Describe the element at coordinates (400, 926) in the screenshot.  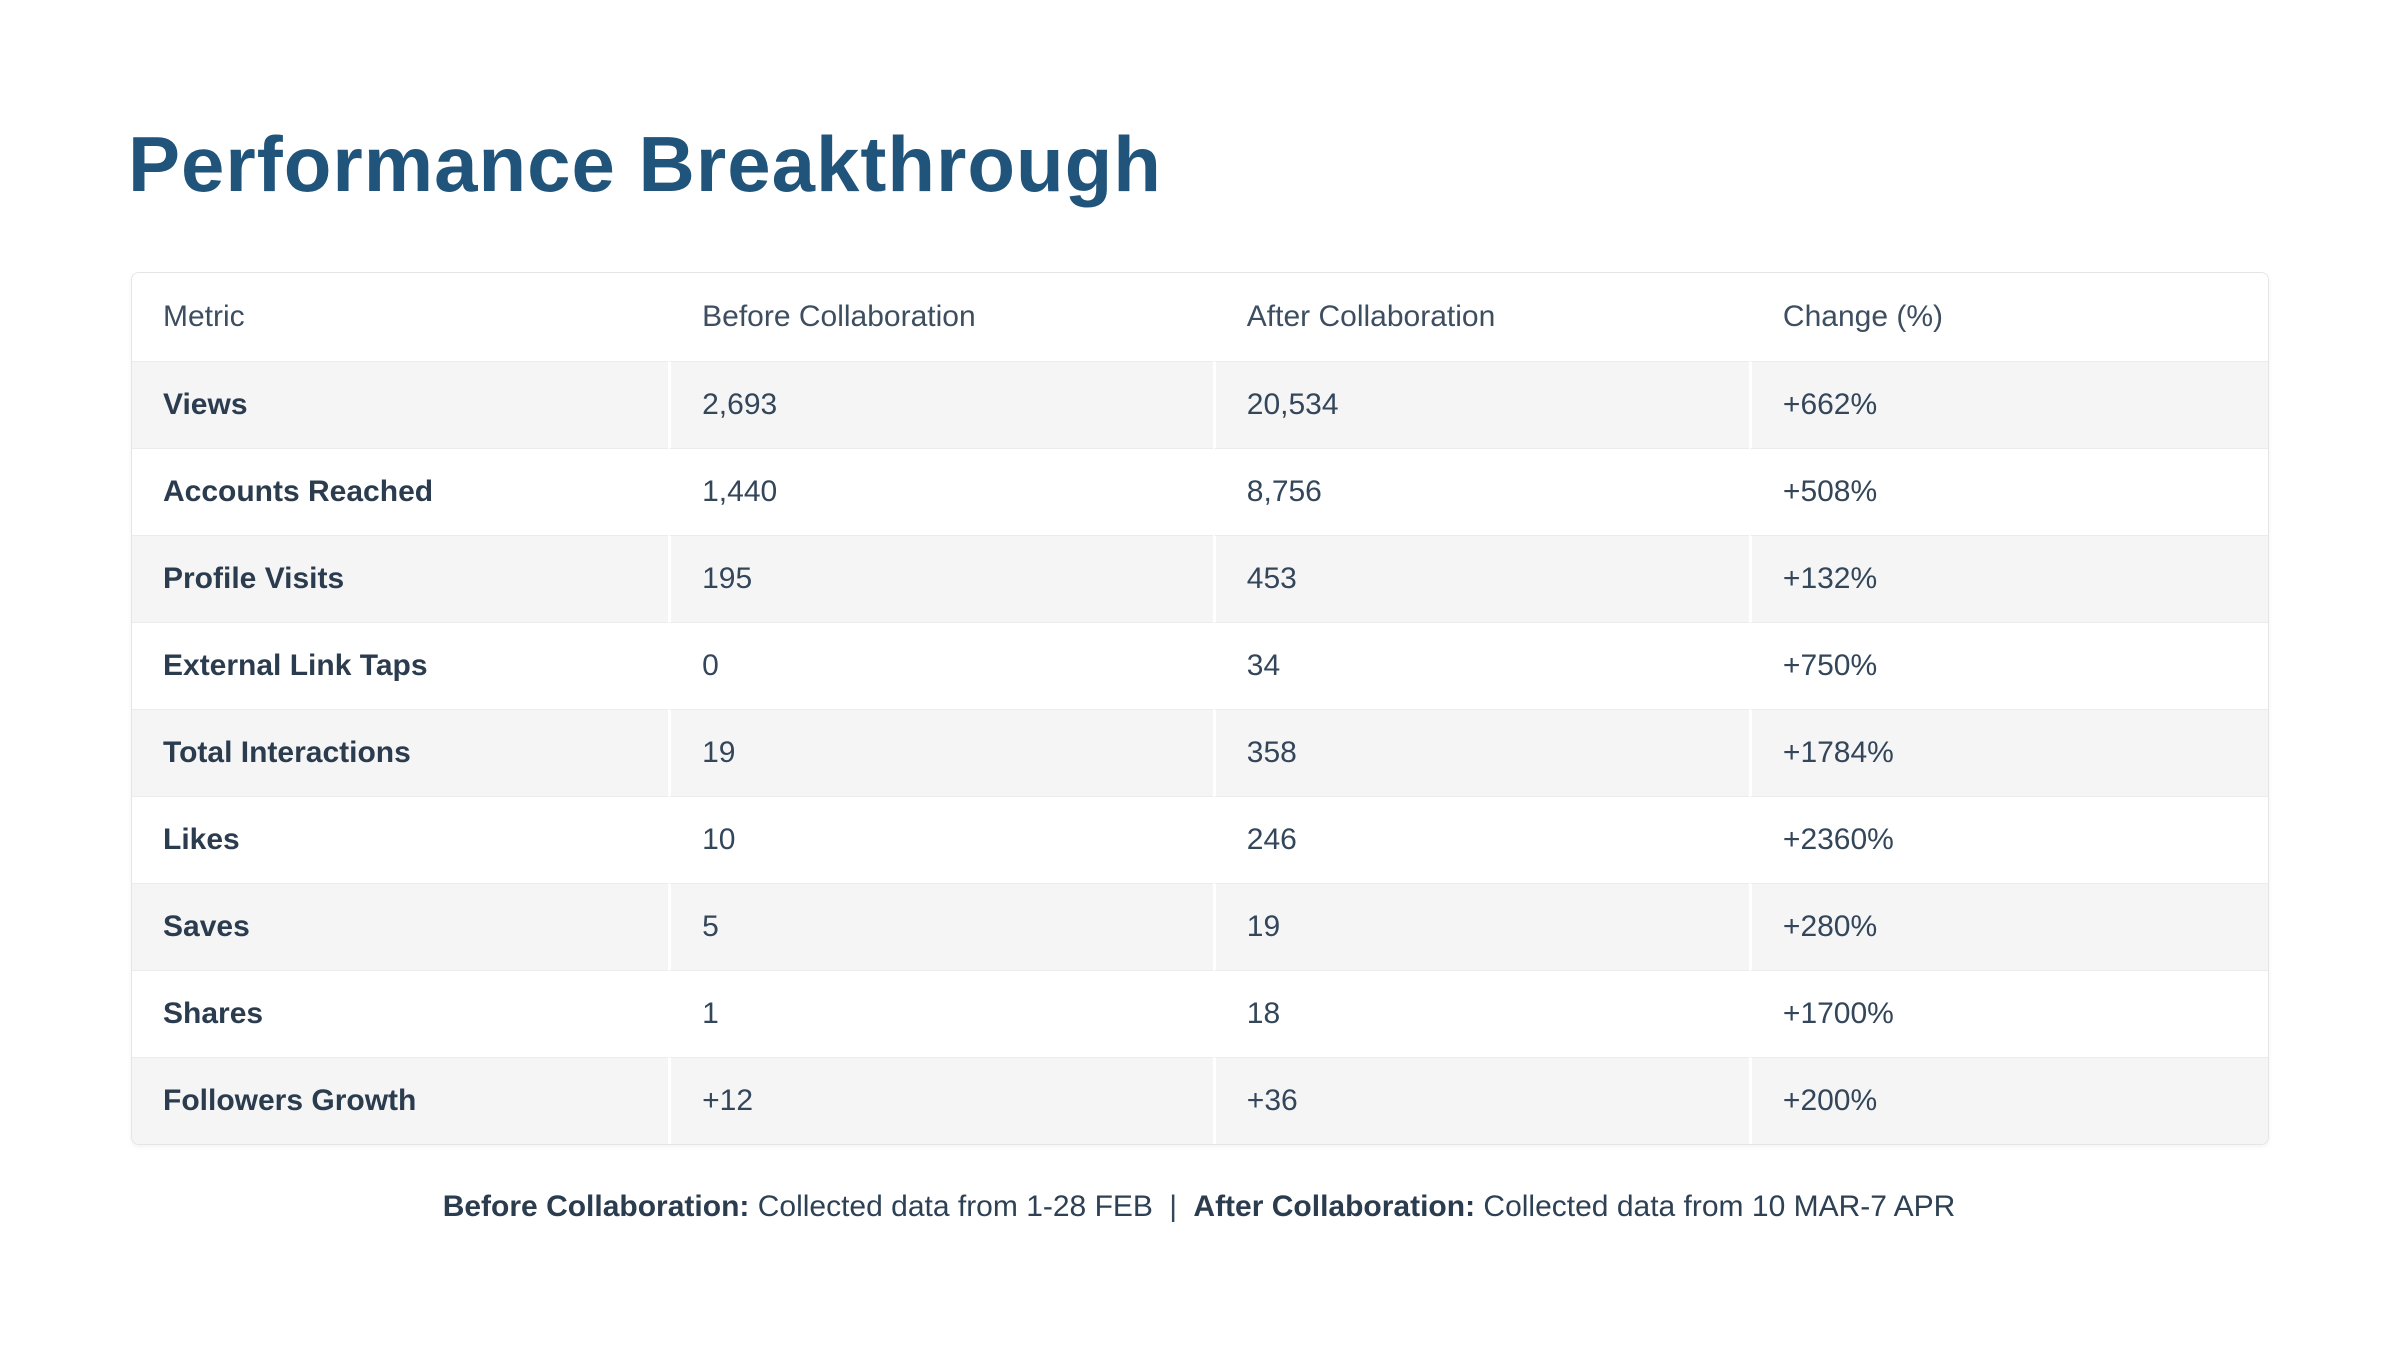
I see `metric-cell: Saves` at that location.